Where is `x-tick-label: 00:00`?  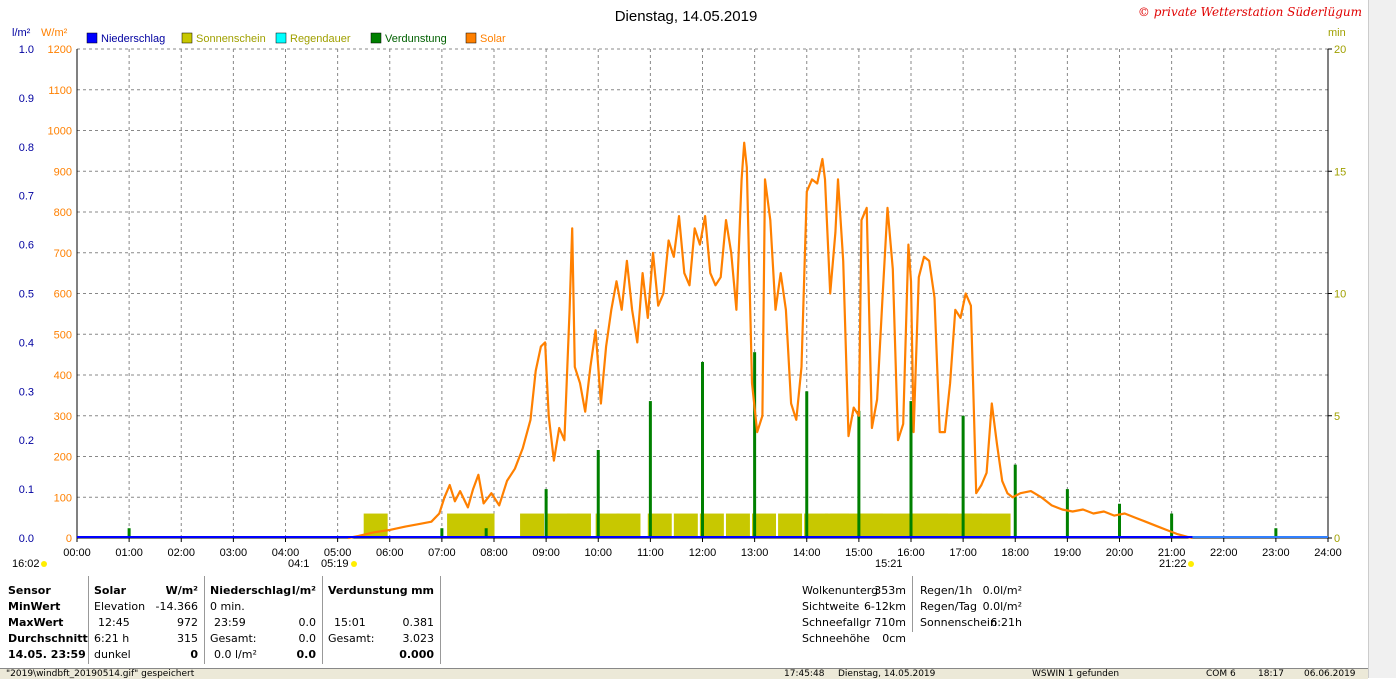 x-tick-label: 00:00 is located at coordinates (77, 553).